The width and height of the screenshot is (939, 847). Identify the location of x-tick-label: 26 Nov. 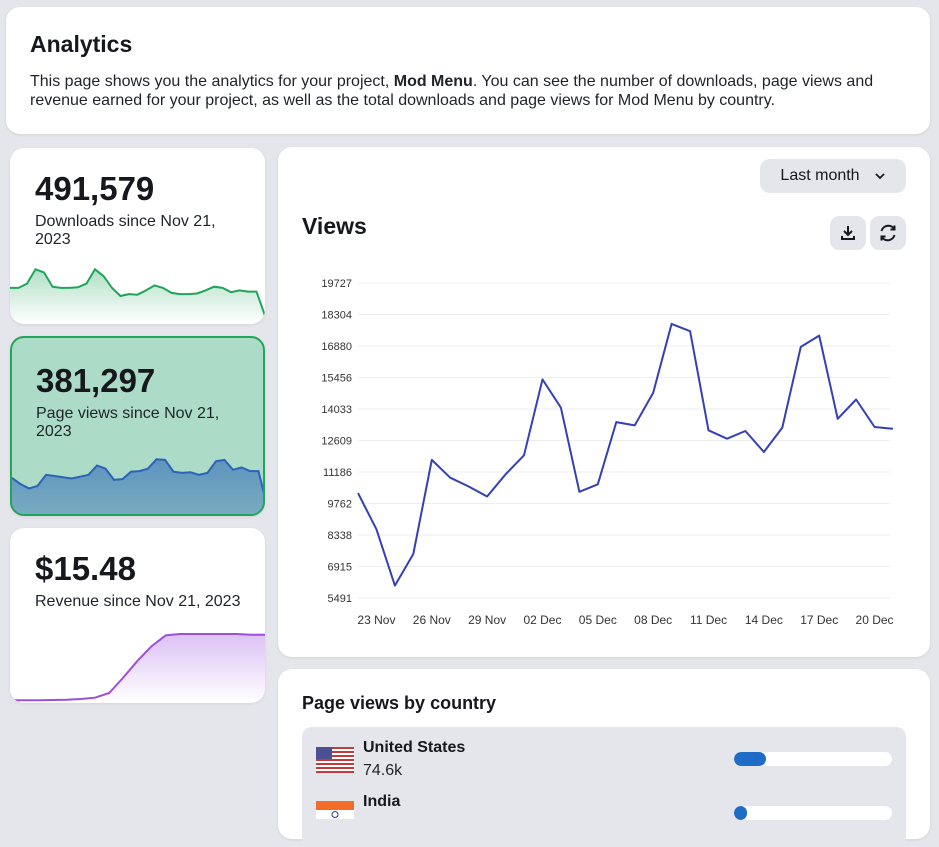
(432, 620).